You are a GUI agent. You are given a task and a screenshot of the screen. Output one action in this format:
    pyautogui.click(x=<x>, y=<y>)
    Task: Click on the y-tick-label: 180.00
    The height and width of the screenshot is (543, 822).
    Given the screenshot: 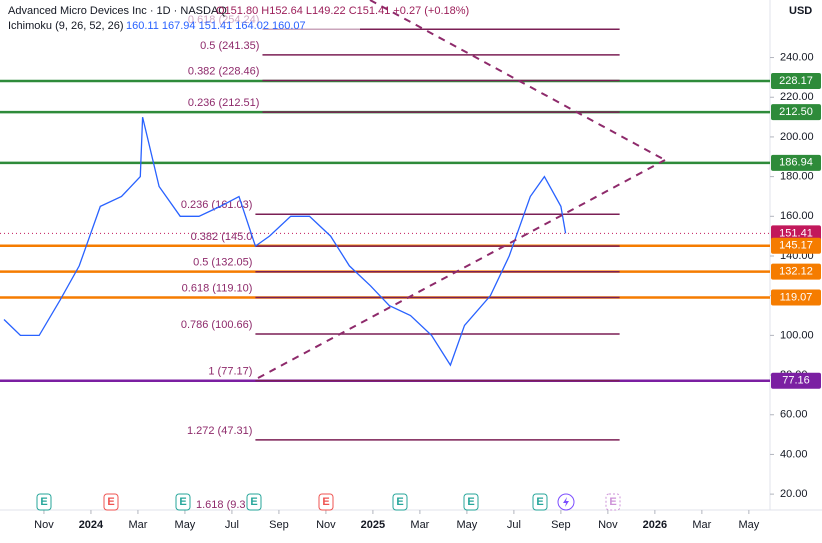 What is the action you would take?
    pyautogui.click(x=797, y=177)
    